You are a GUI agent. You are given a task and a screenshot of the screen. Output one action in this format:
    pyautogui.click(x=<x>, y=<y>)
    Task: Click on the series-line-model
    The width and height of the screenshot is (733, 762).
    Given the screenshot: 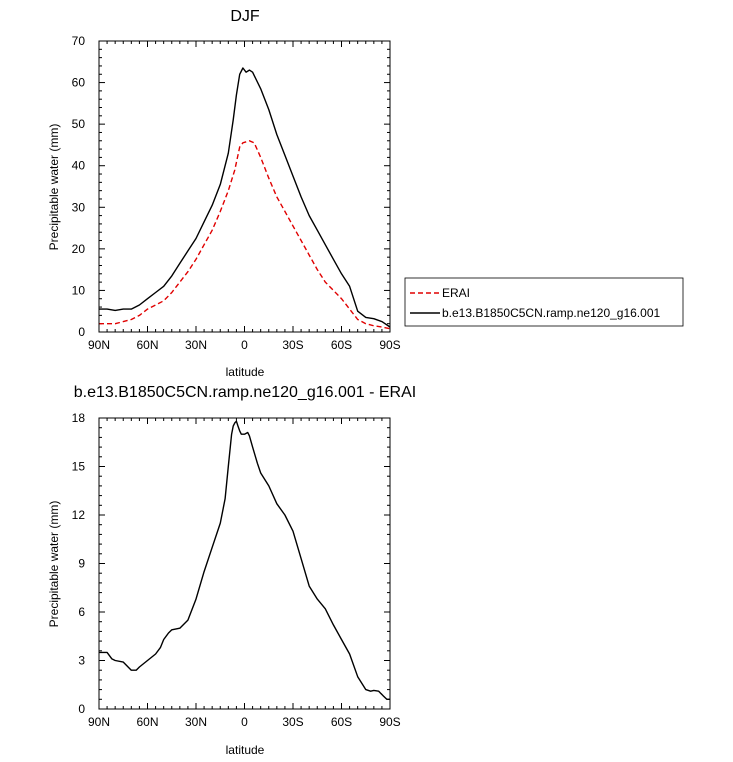 What is the action you would take?
    pyautogui.click(x=245, y=197)
    